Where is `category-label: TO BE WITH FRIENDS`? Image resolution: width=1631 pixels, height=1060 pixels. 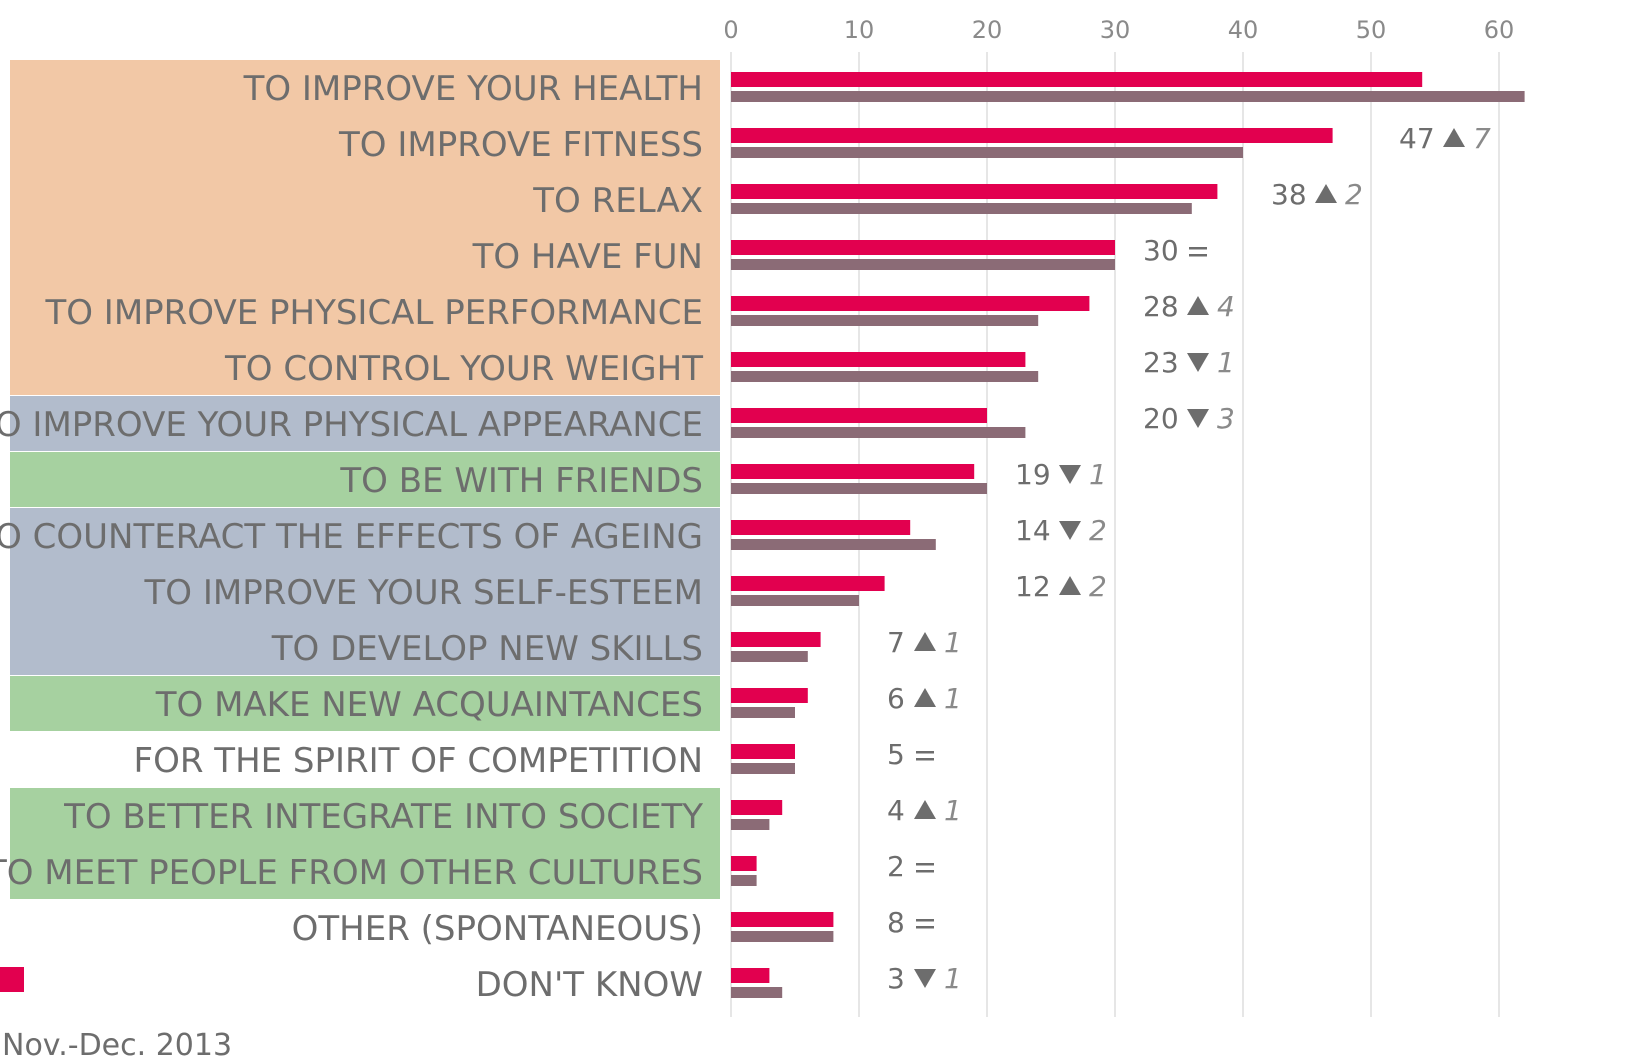
category-label: TO BE WITH FRIENDS is located at coordinates (521, 481).